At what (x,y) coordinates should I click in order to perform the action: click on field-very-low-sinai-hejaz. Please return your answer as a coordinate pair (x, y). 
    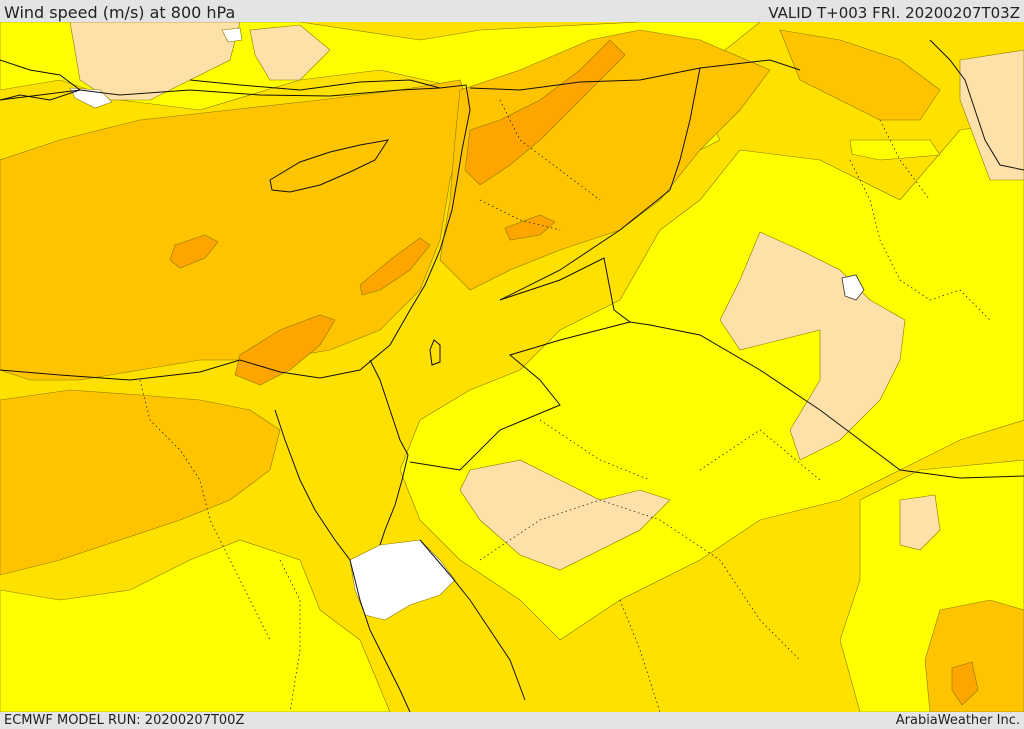
    Looking at the image, I should click on (402, 580).